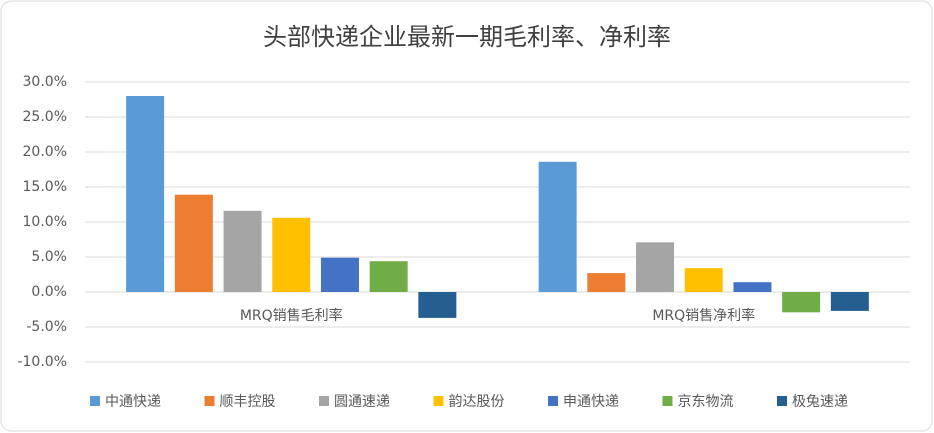 The height and width of the screenshot is (433, 934). What do you see at coordinates (49, 292) in the screenshot?
I see `y-tick-label: 0.0%` at bounding box center [49, 292].